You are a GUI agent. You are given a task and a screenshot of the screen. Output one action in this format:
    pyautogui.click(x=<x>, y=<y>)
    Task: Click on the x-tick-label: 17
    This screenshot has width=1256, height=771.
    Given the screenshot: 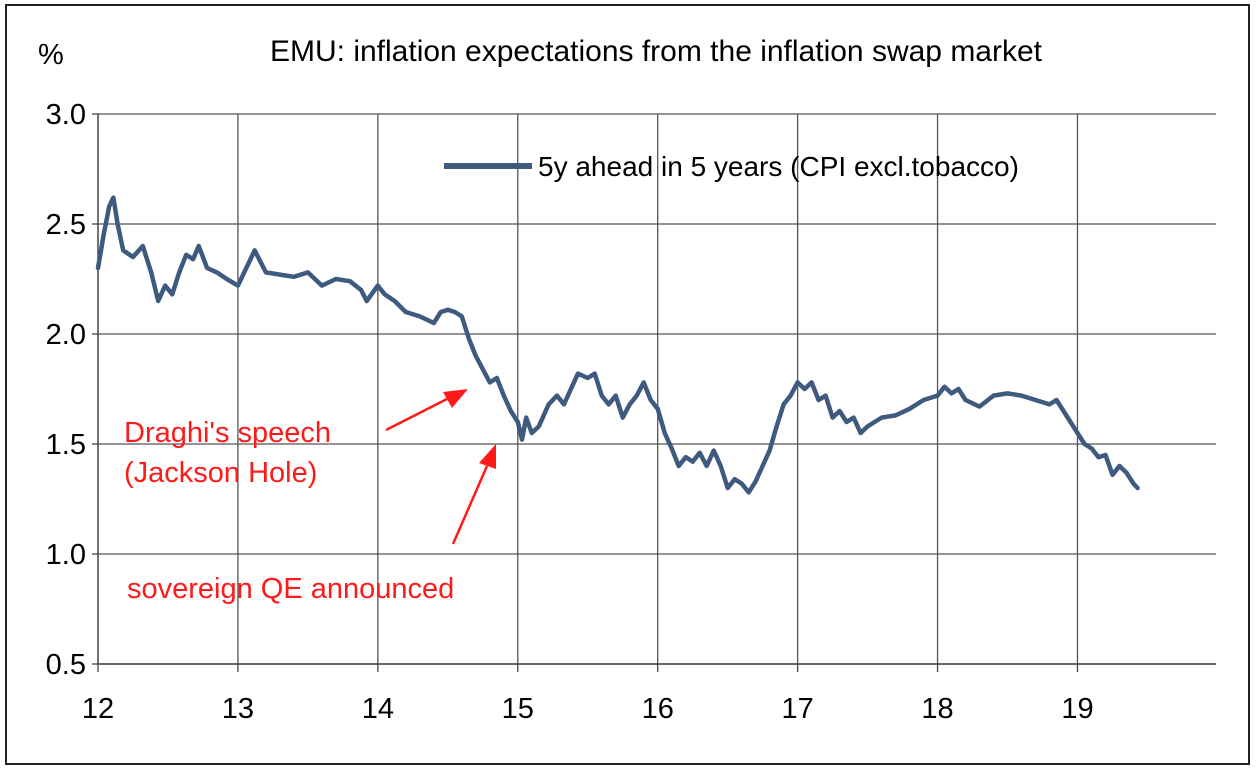 What is the action you would take?
    pyautogui.click(x=797, y=709)
    